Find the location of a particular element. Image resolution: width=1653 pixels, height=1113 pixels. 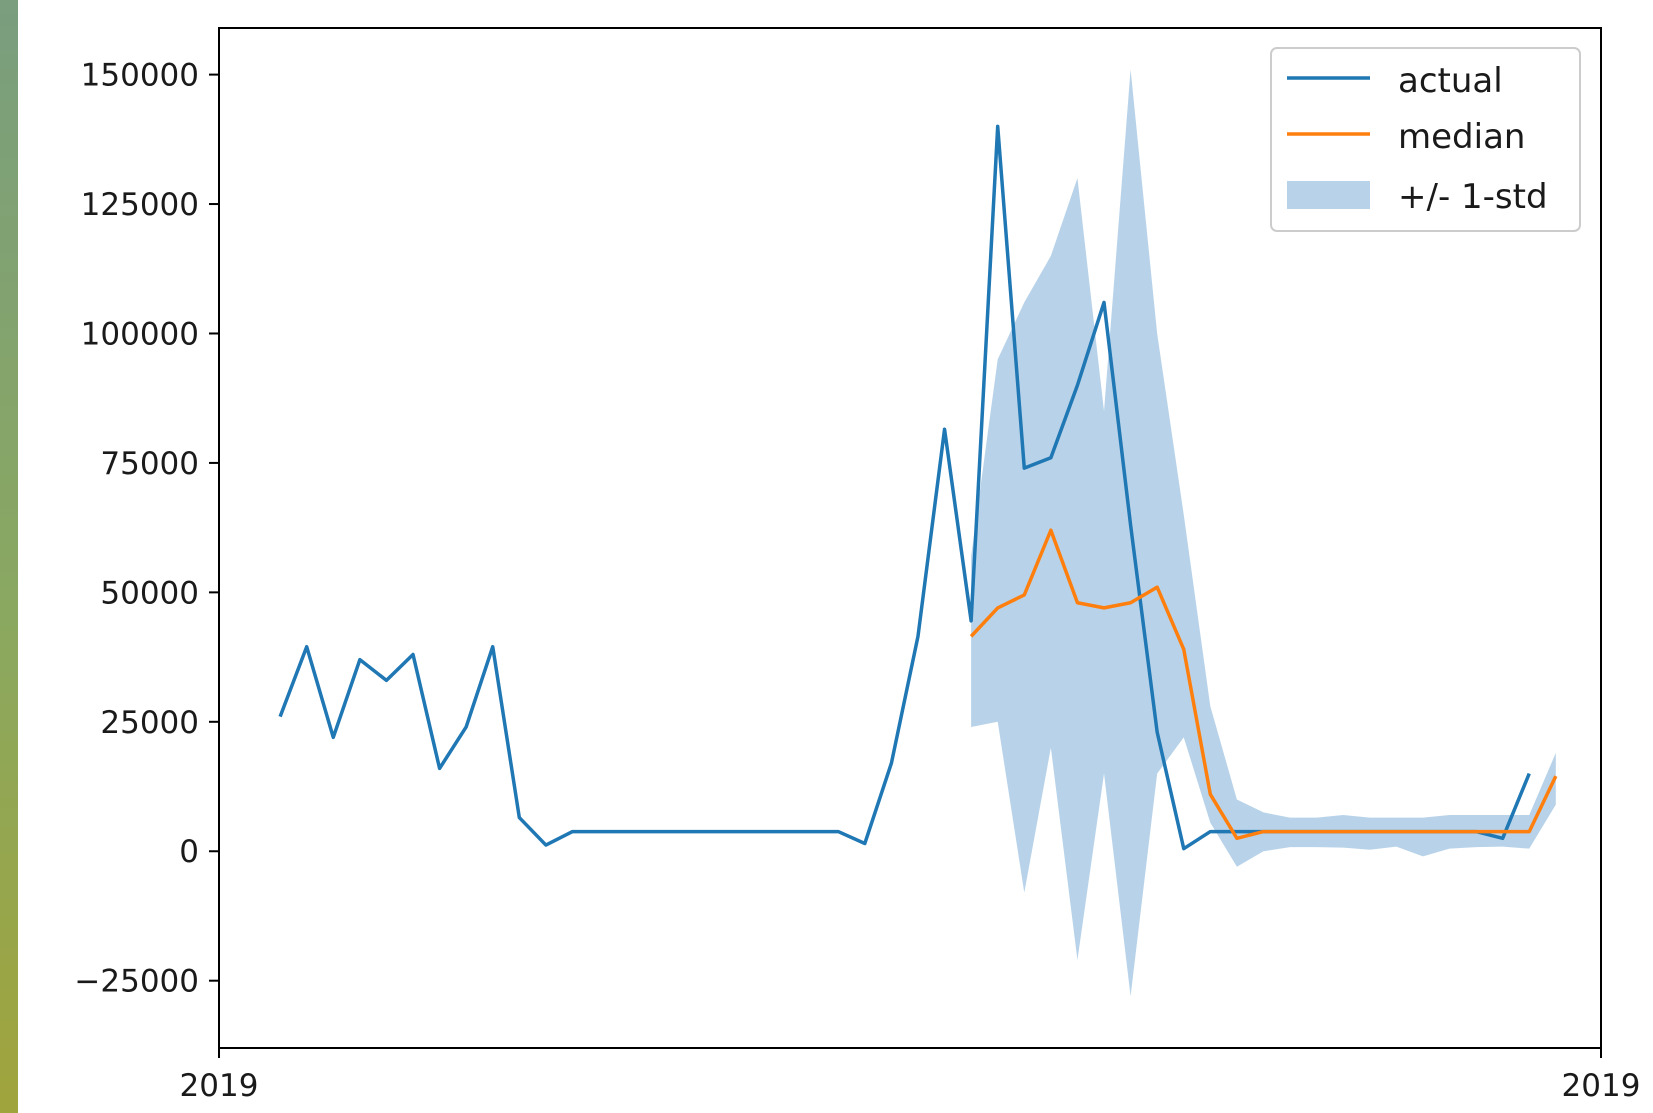

legend: actual median +/- 1-std is located at coordinates (1425, 139).